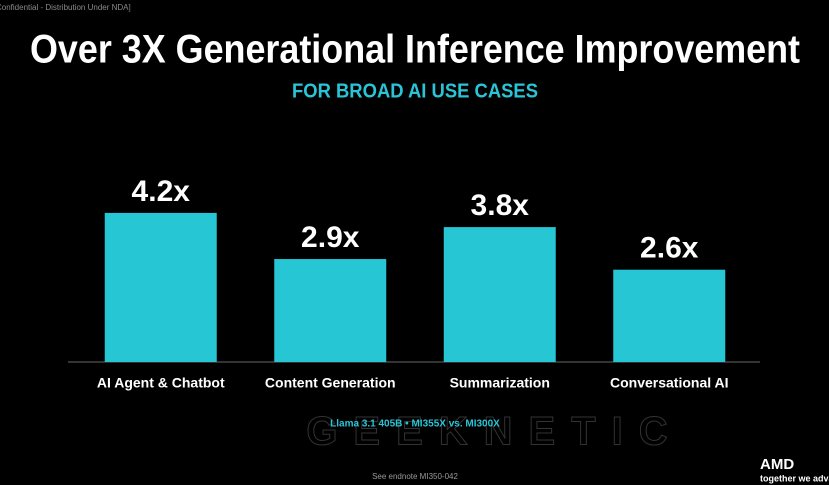 The height and width of the screenshot is (485, 829). I want to click on category-label: Summarization, so click(500, 383).